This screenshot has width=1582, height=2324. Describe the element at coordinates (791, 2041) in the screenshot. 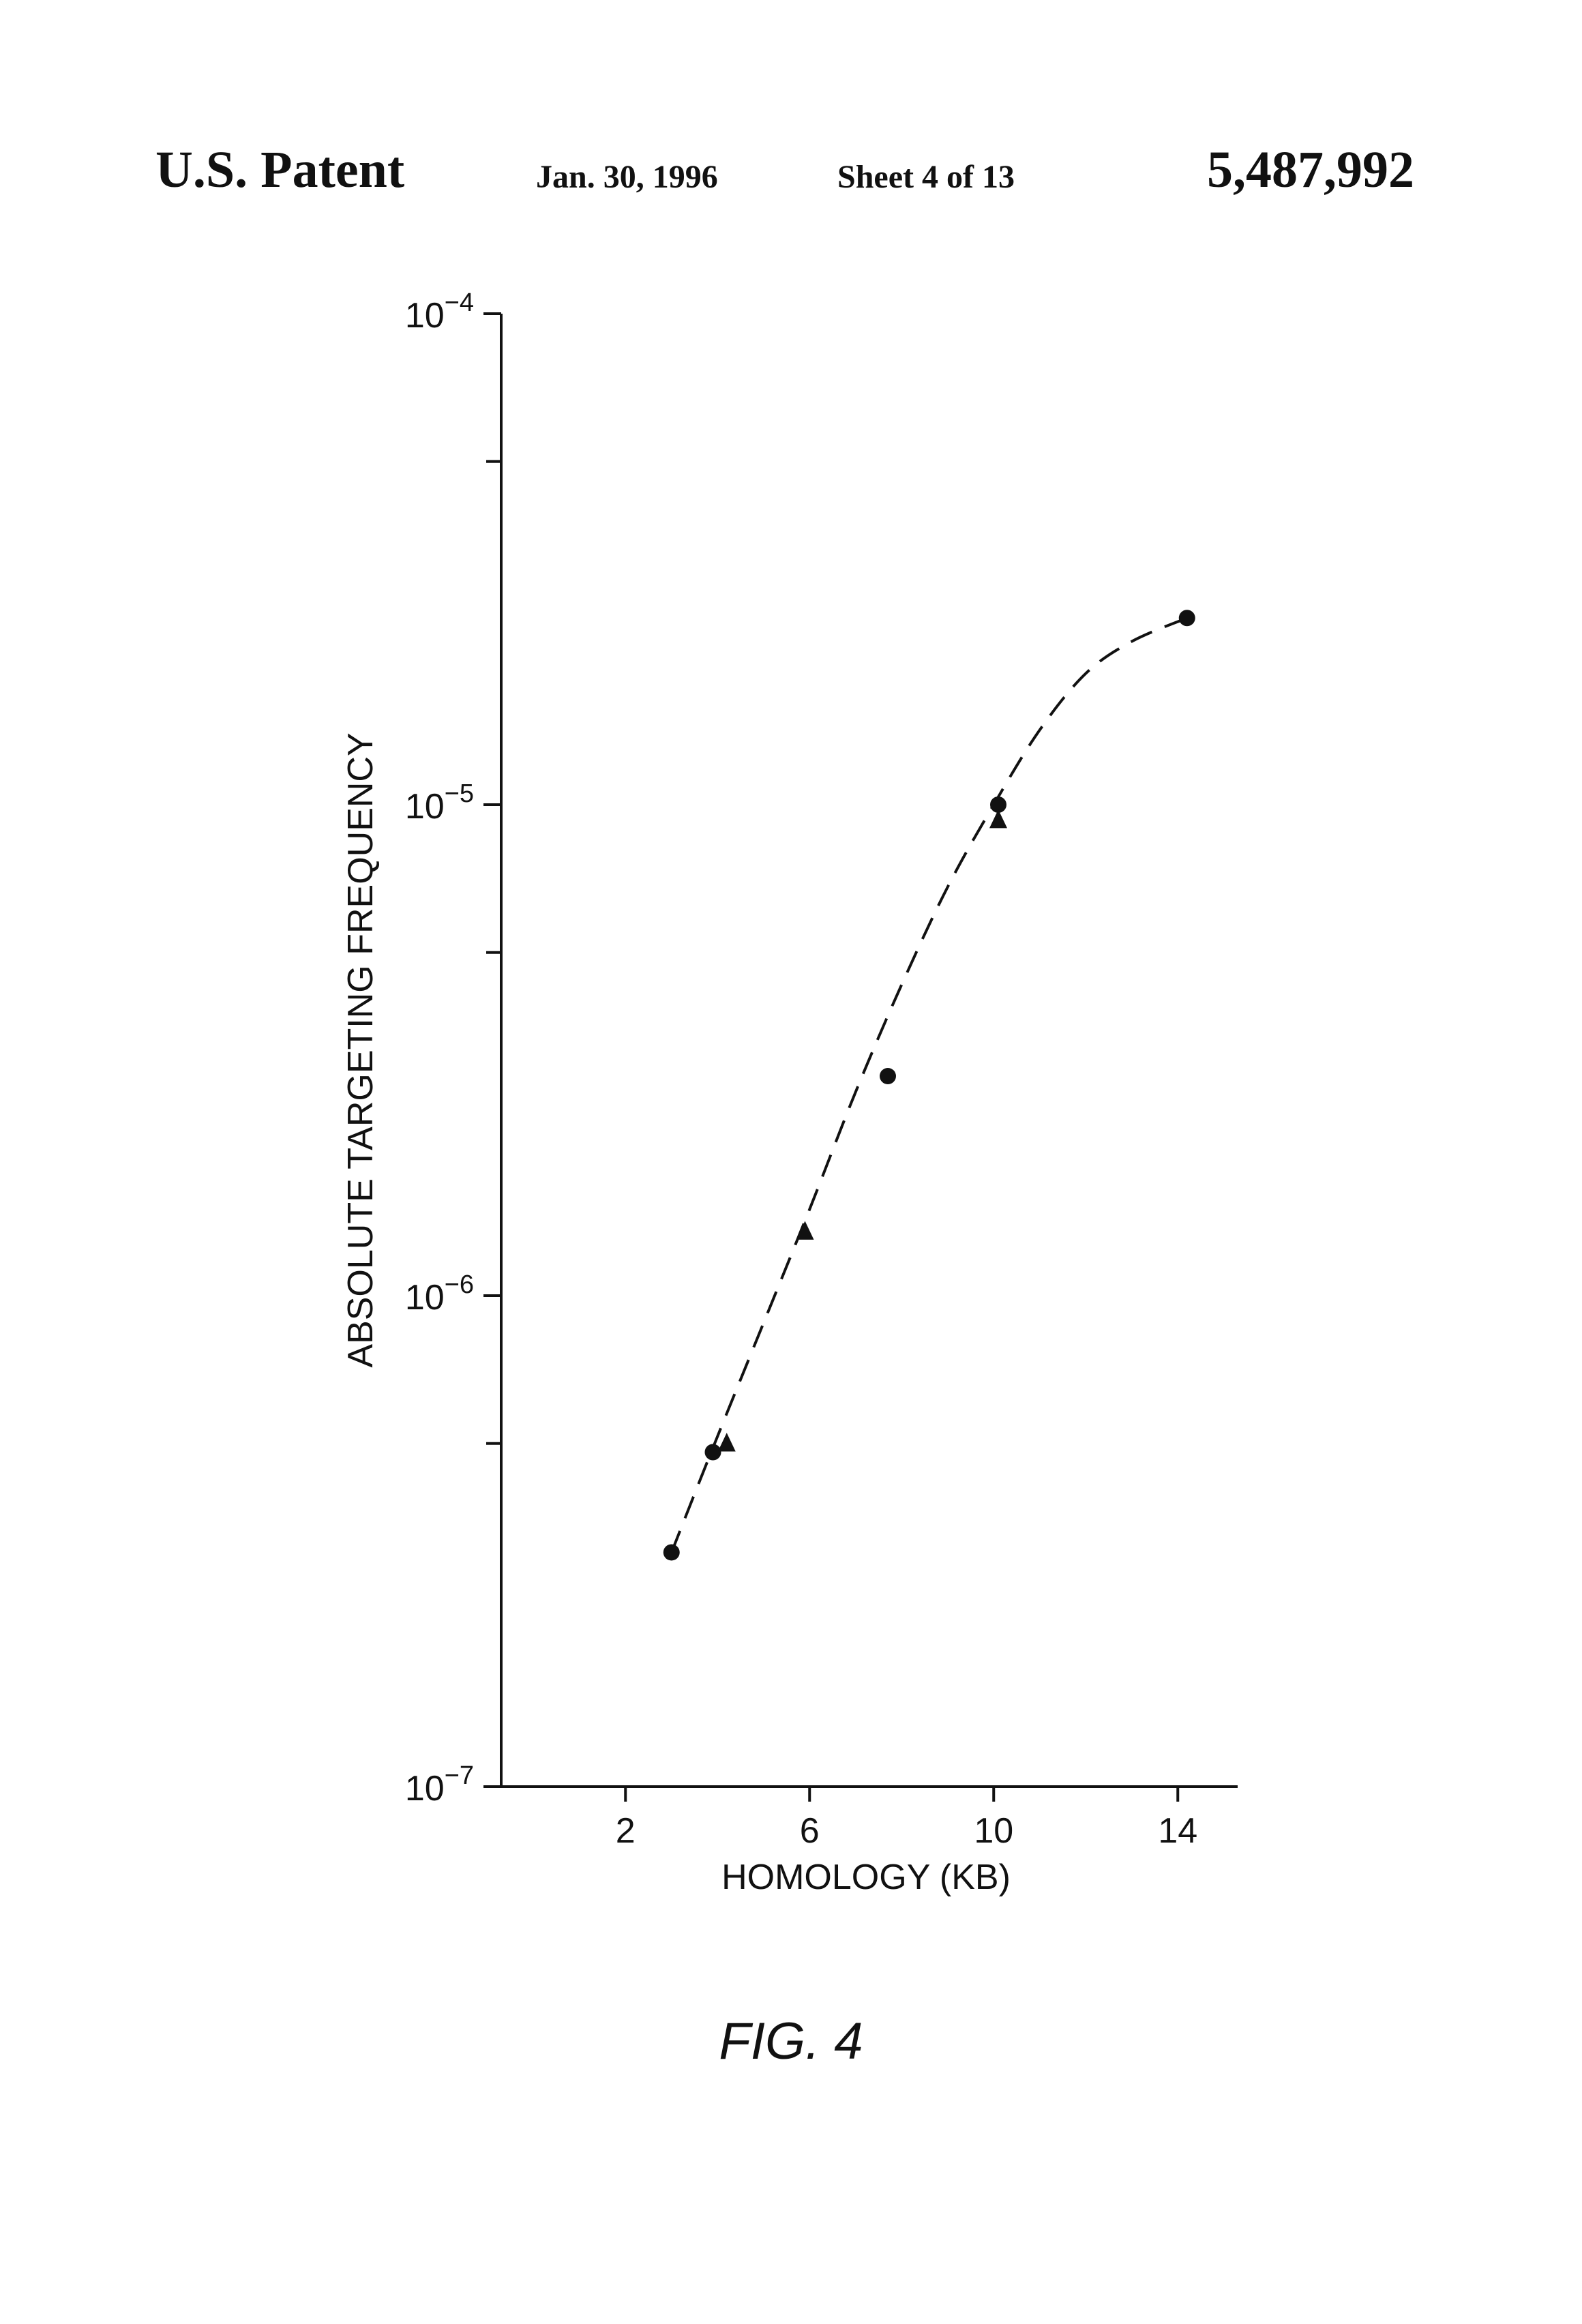

I see `figure-caption: FIG. 4` at that location.